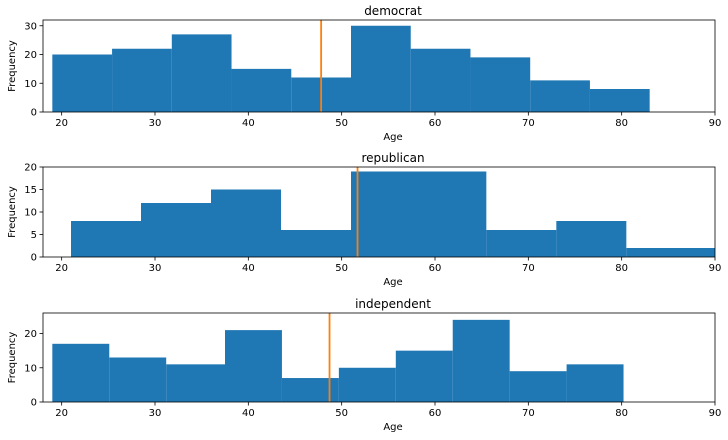  What do you see at coordinates (30, 26) in the screenshot?
I see `y-tick-label: 30` at bounding box center [30, 26].